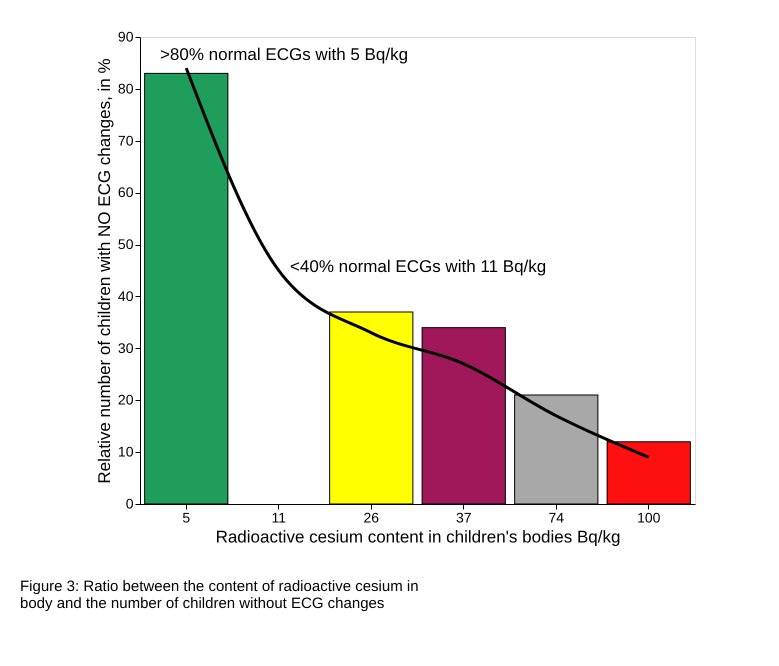 This screenshot has height=666, width=779. I want to click on y-tick-label: 0, so click(130, 504).